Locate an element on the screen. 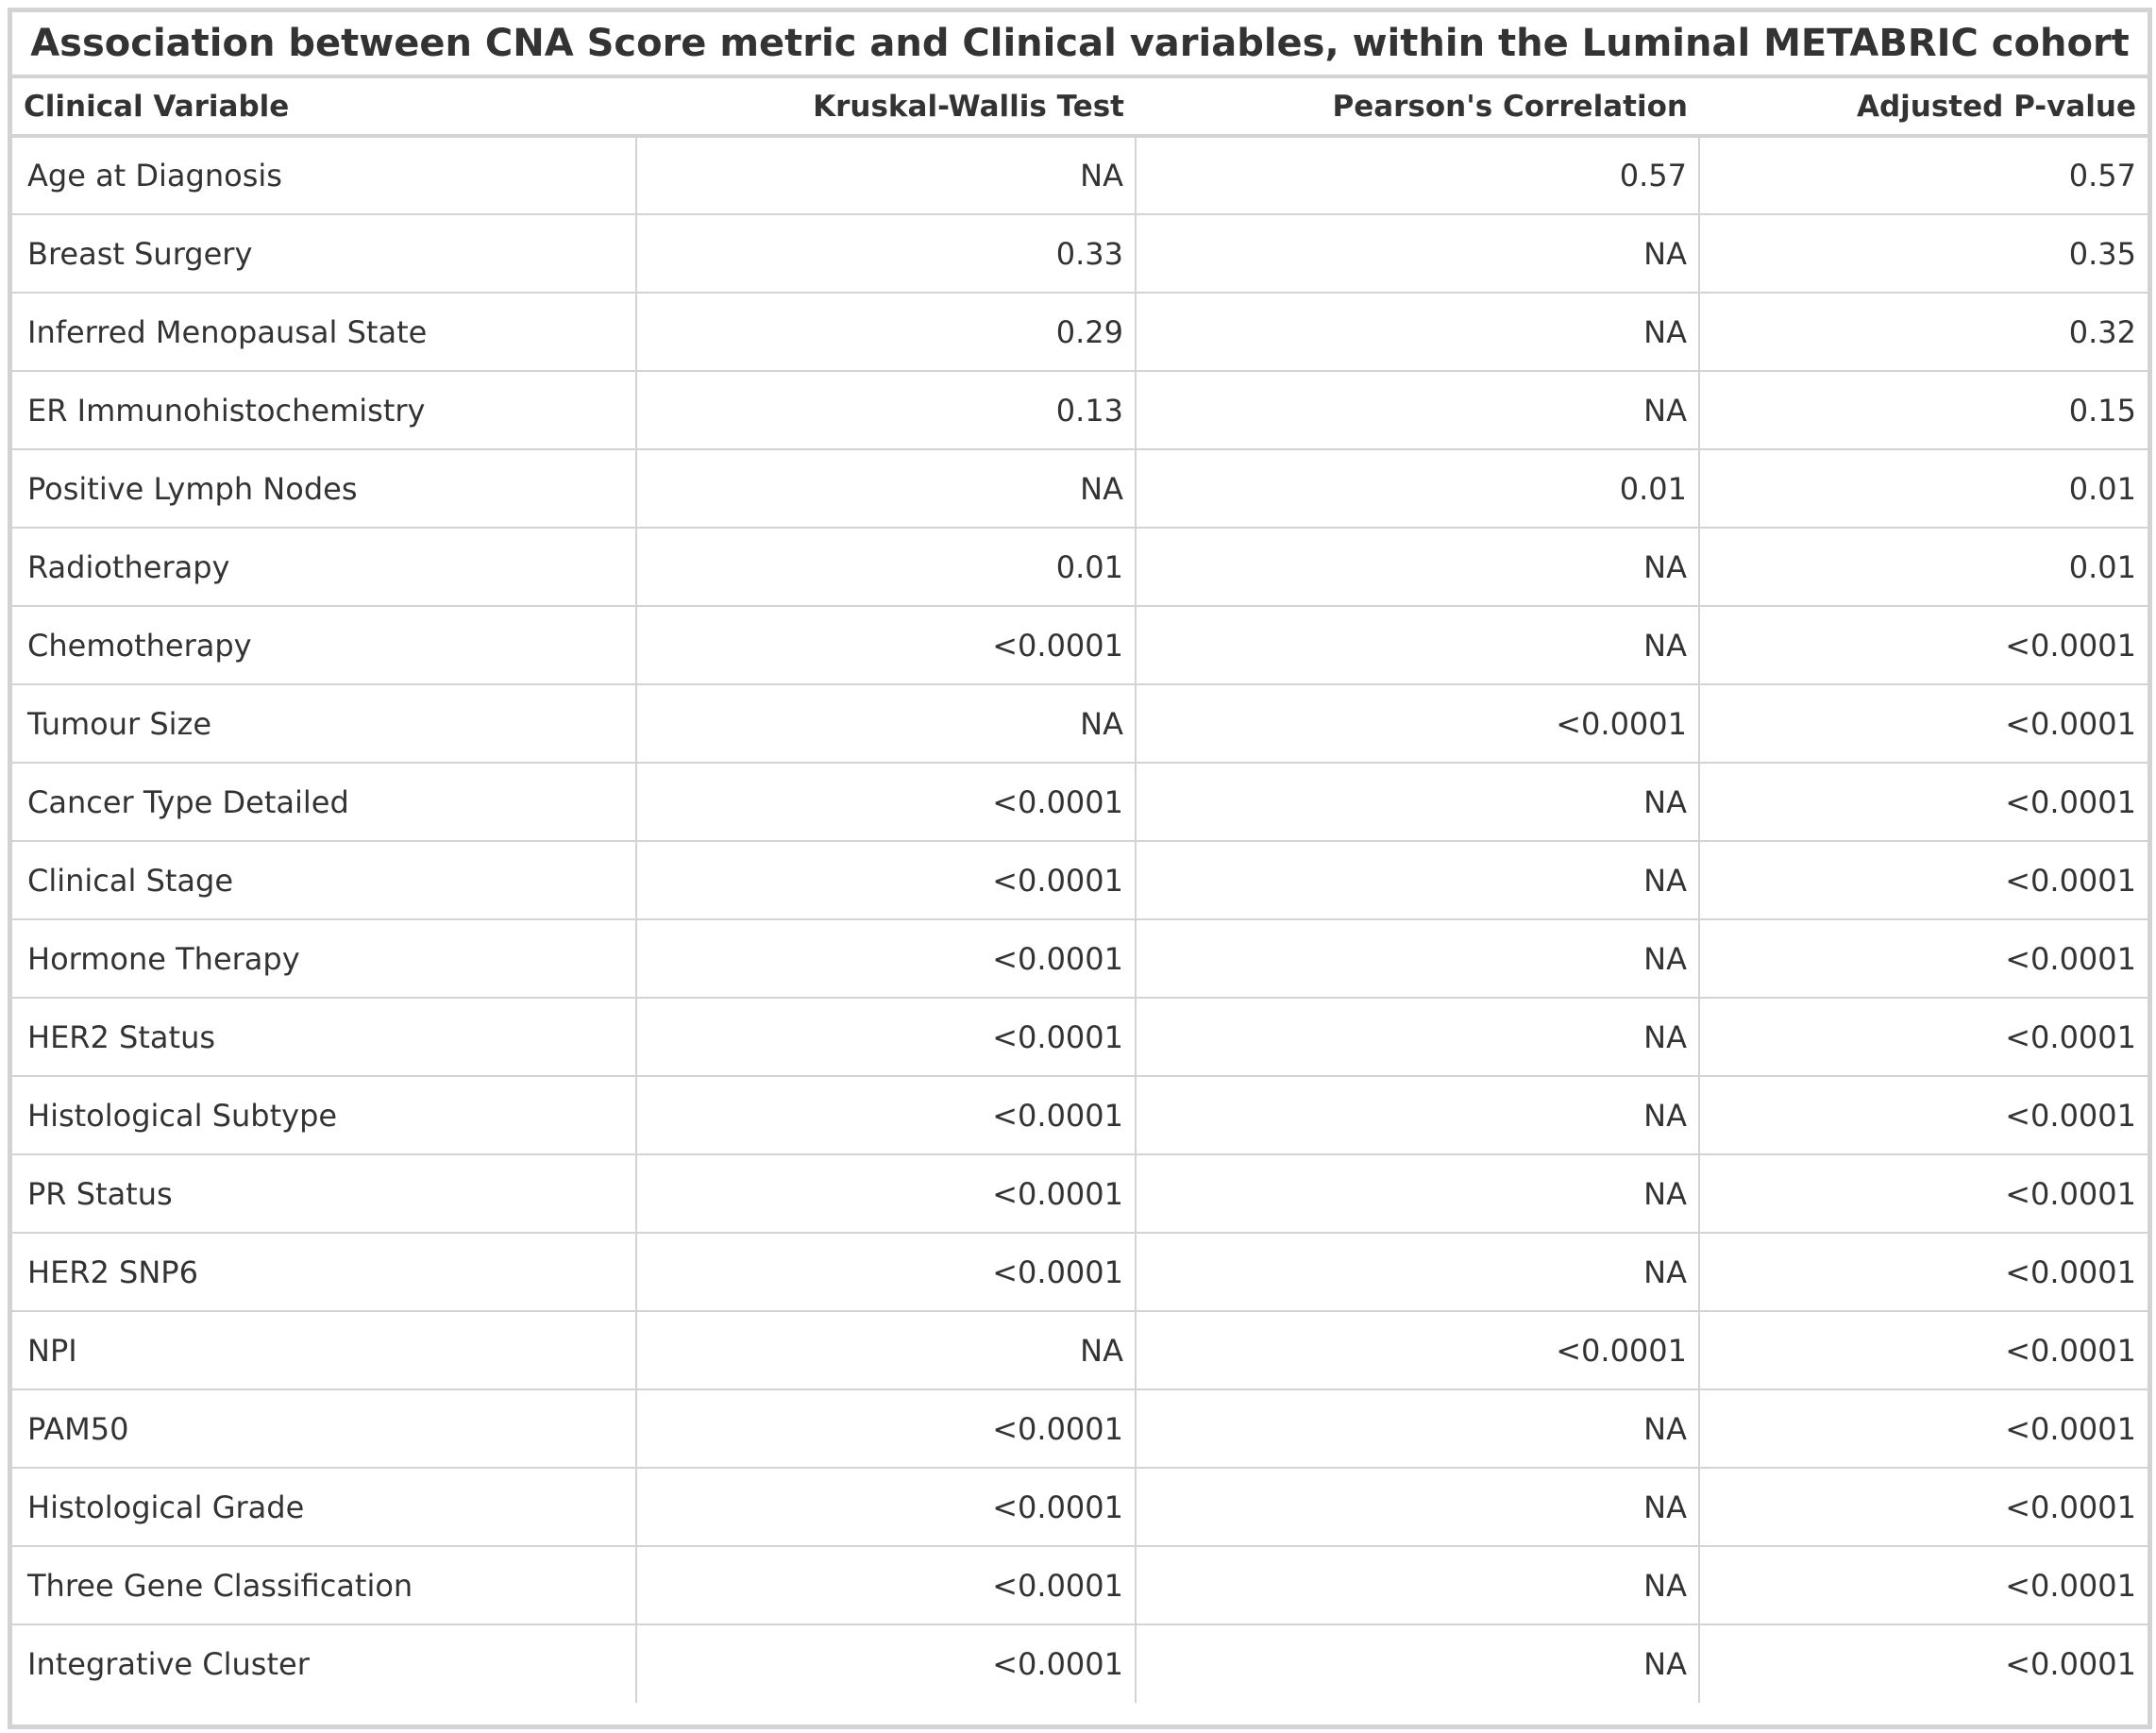 The image size is (2156, 1733). clinical-variable-cell: Tumour Size is located at coordinates (324, 724).